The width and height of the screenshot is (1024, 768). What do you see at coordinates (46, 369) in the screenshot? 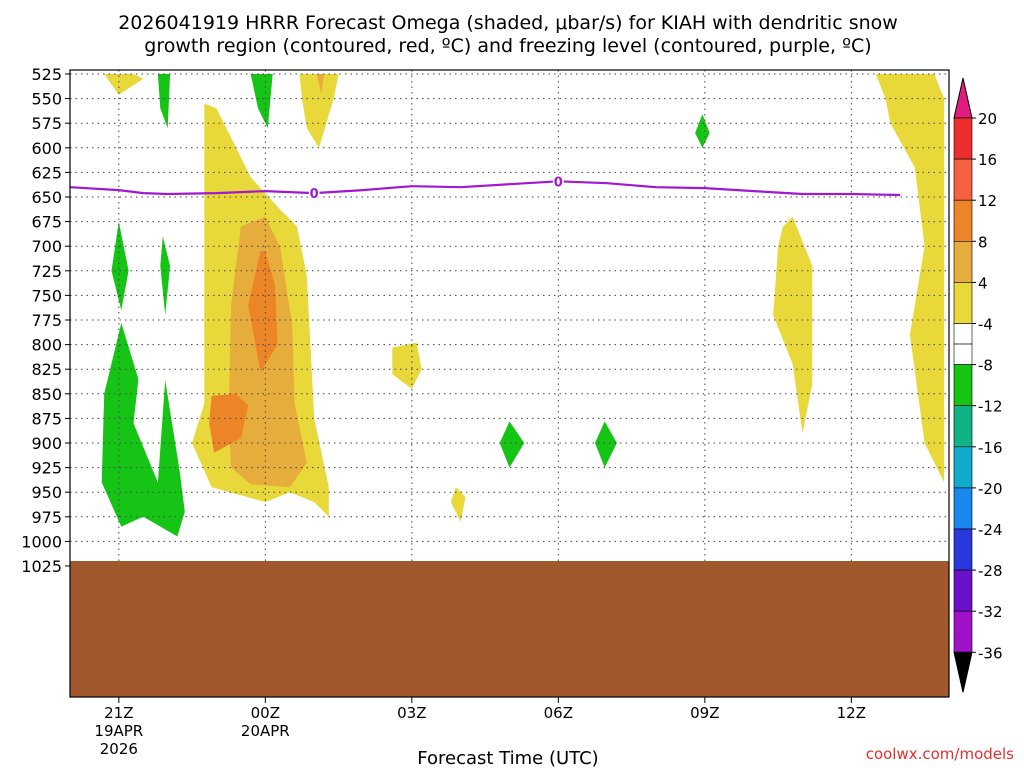
I see `ytick-label-825: 825` at bounding box center [46, 369].